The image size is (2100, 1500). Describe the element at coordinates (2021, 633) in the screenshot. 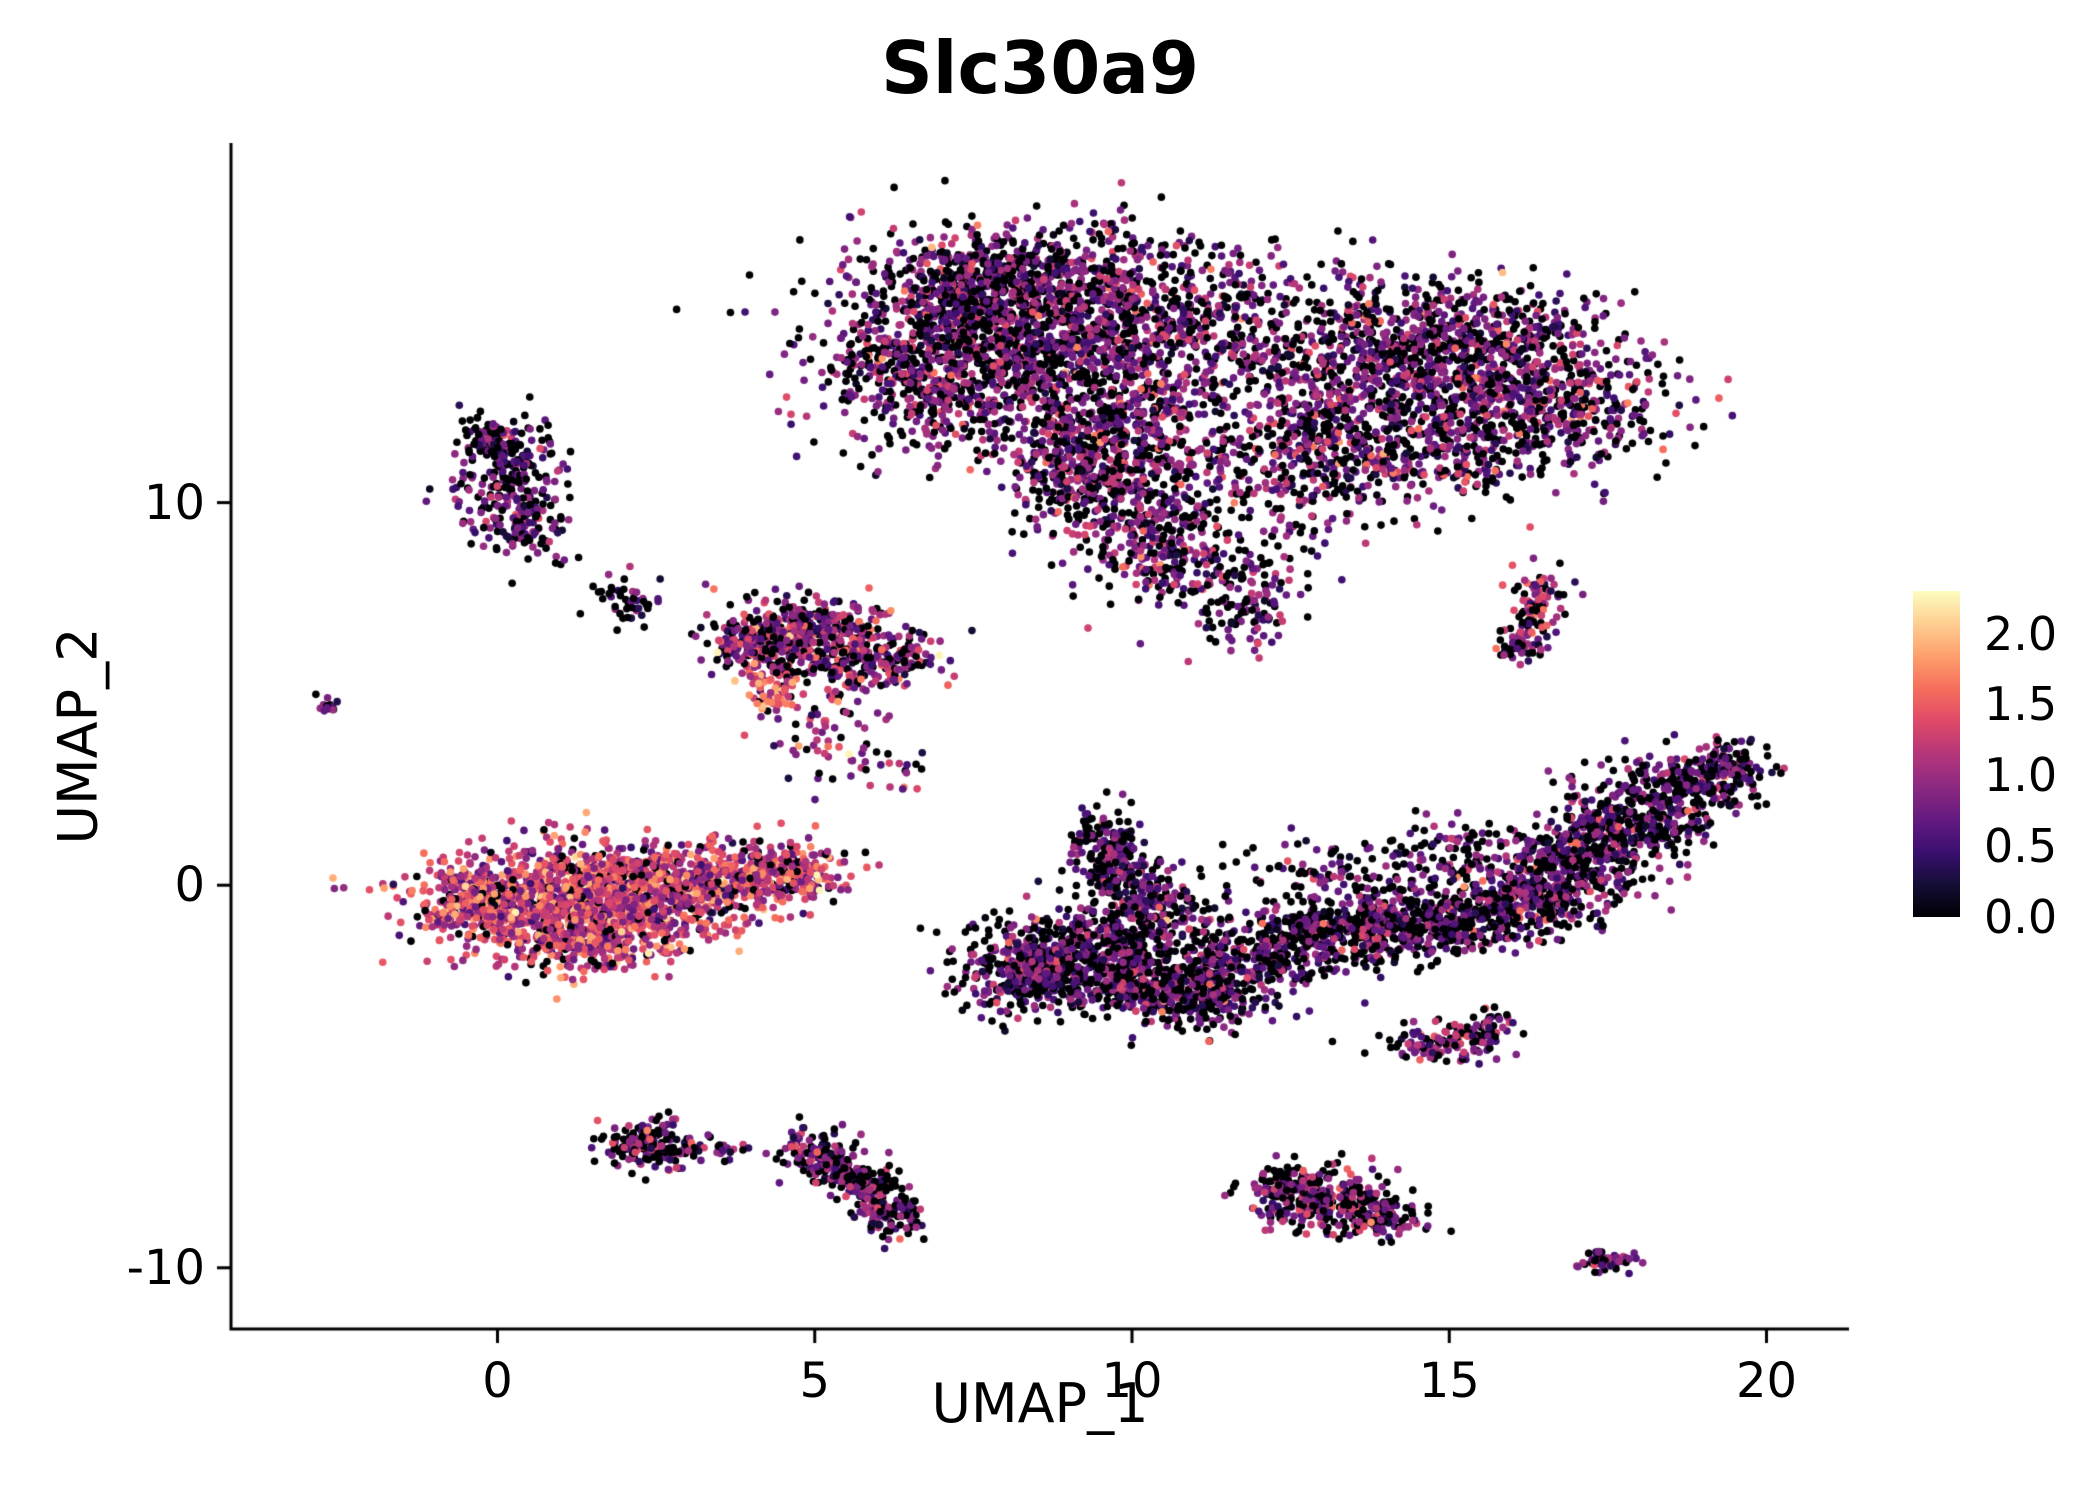

I see `legend-tick-label: 2.0` at that location.